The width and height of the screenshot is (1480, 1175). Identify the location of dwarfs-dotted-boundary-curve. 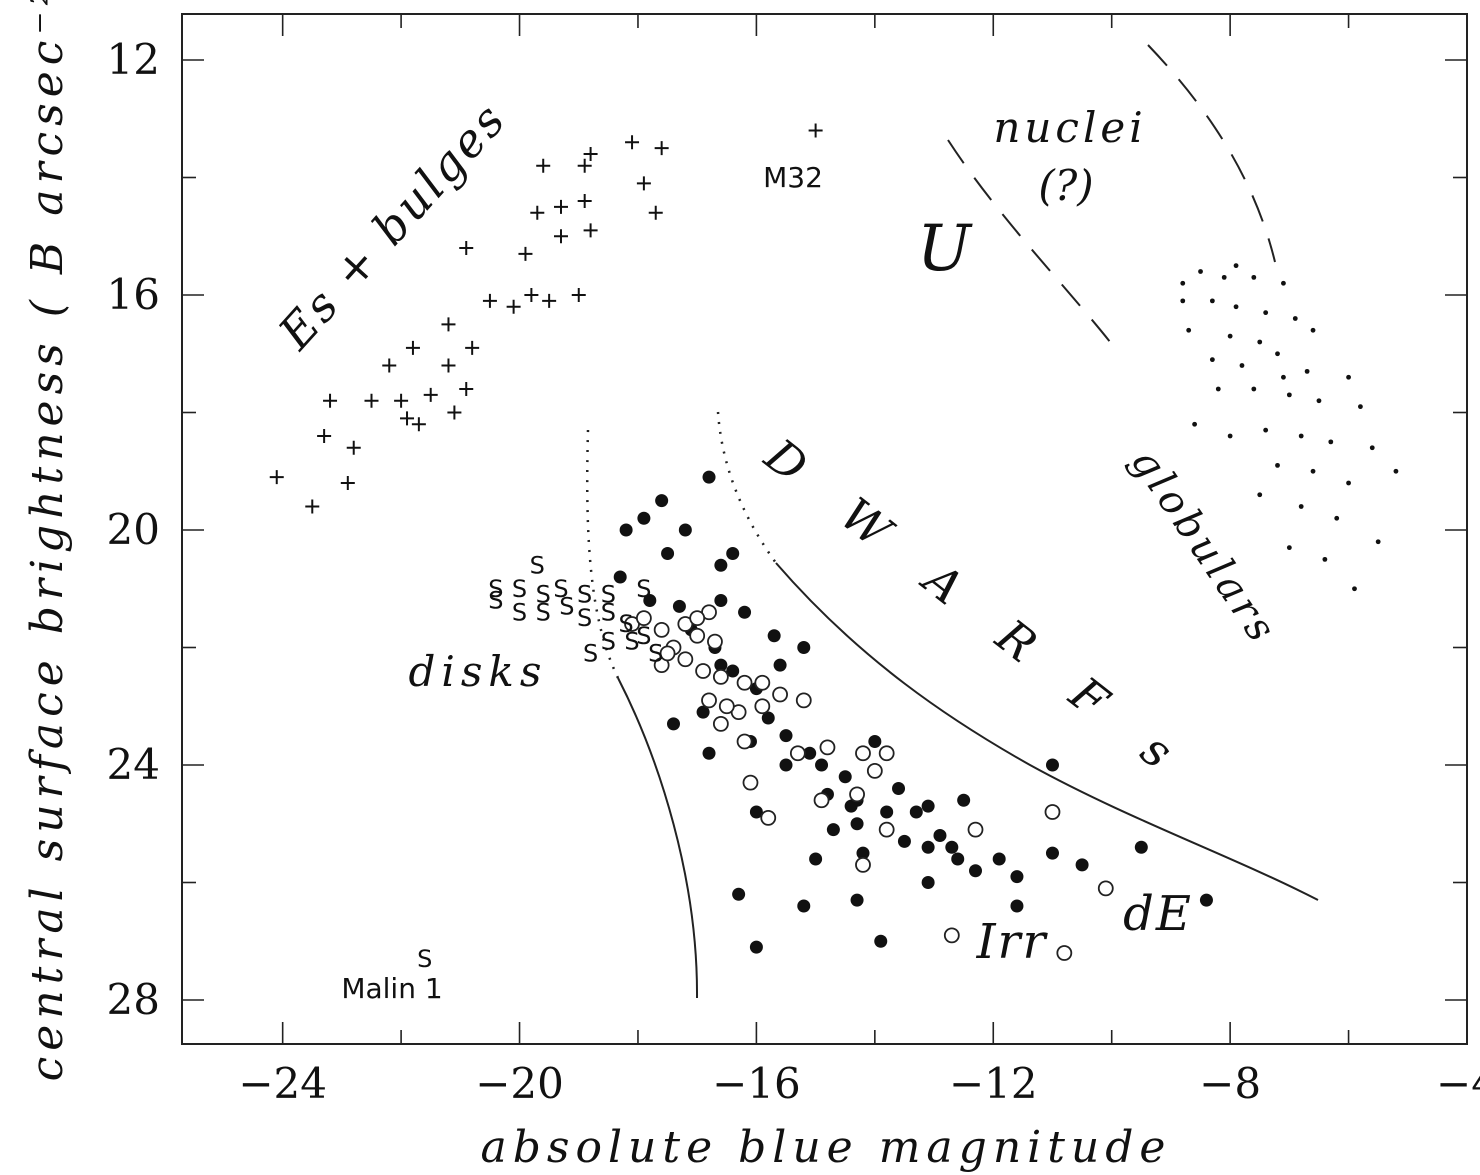
(747, 487).